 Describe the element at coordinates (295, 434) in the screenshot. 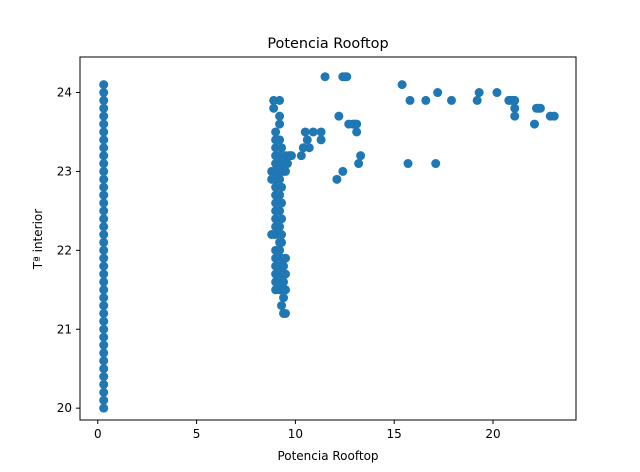

I see `x-tick-label: 10` at that location.